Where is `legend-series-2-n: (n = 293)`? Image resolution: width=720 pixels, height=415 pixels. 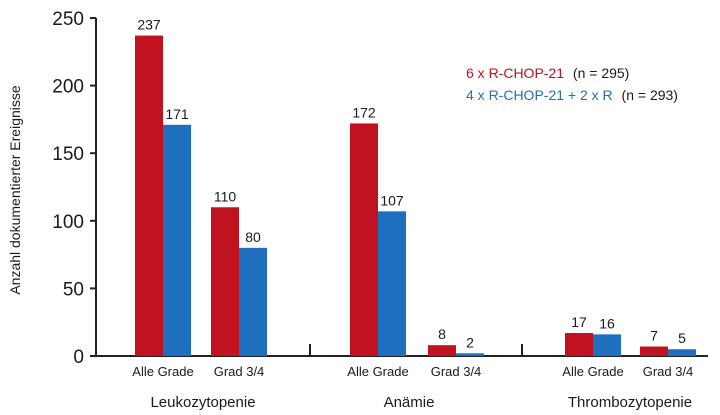
legend-series-2-n: (n = 293) is located at coordinates (650, 95).